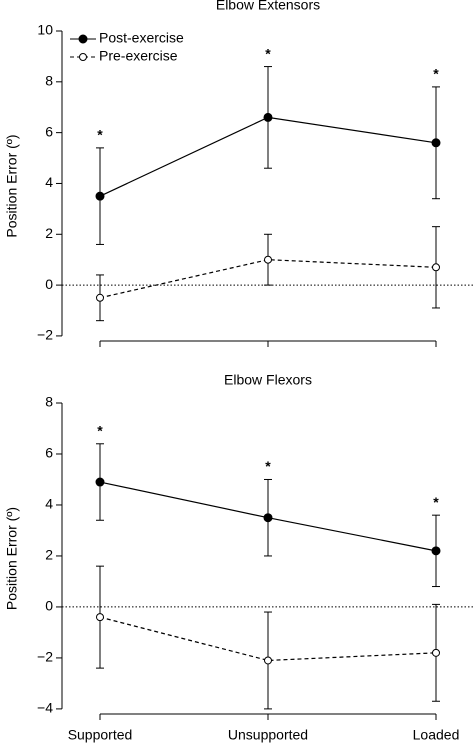  Describe the element at coordinates (268, 380) in the screenshot. I see `chart-title: Elbow Flexors` at that location.